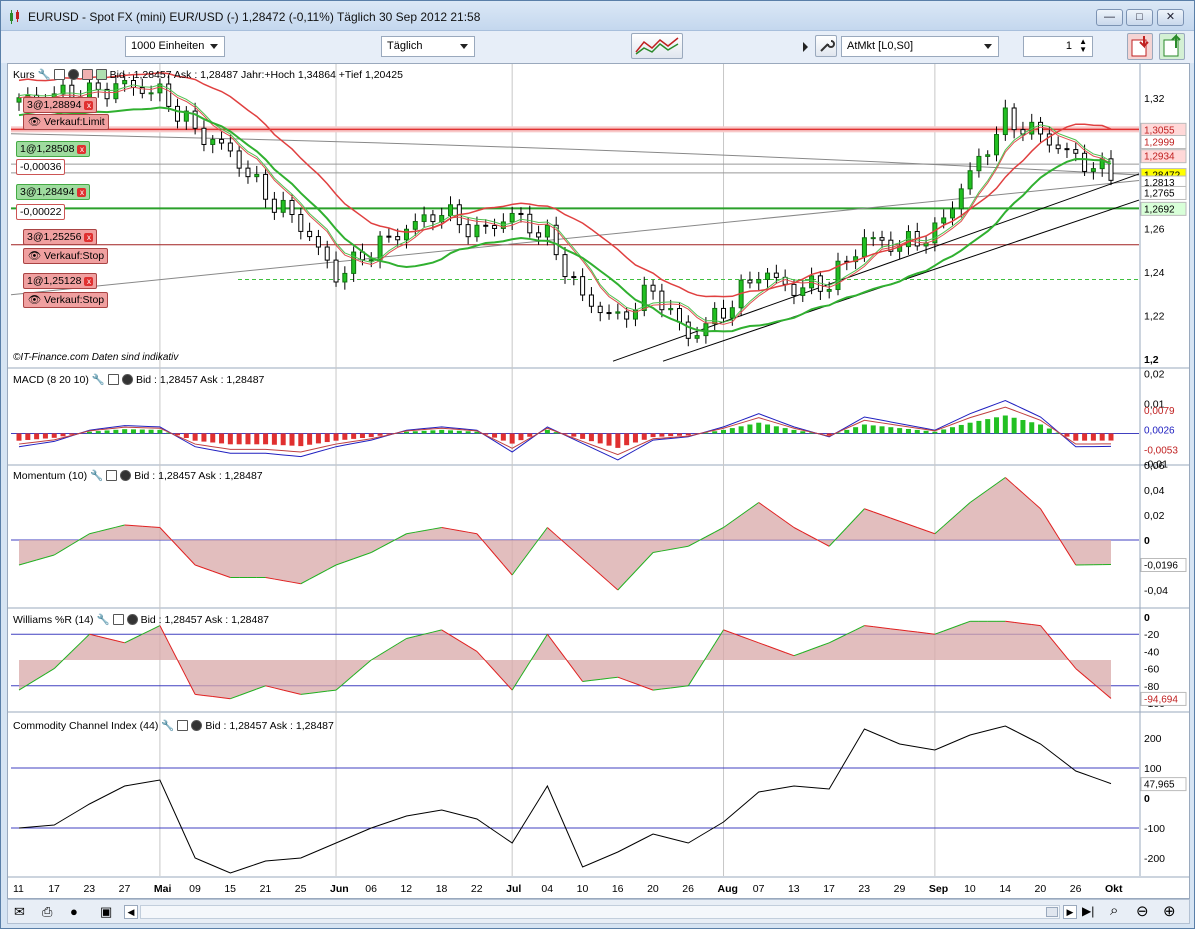  Describe the element at coordinates (1169, 911) in the screenshot. I see `zoom-in-icon: ⊕` at that location.